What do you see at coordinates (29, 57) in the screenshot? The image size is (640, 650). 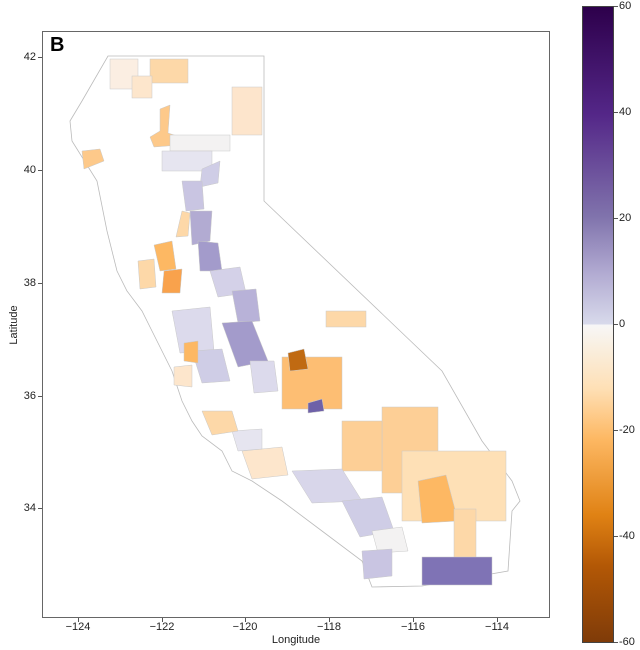 I see `y-tick-label: 42` at bounding box center [29, 57].